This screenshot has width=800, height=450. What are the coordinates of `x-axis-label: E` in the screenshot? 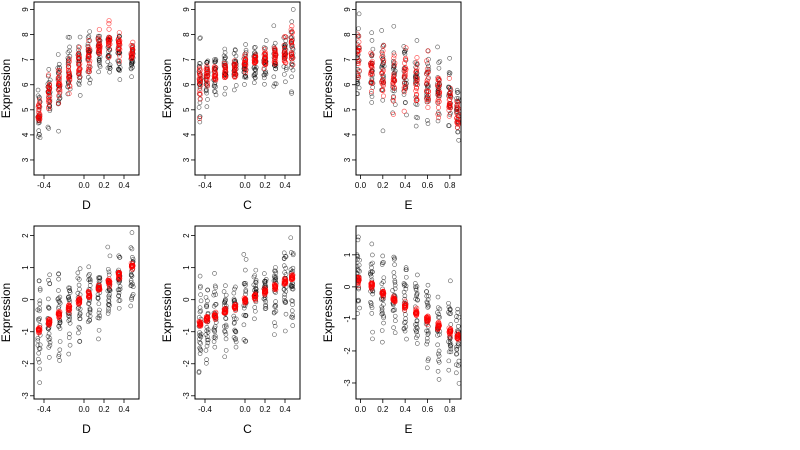 It's located at (408, 429).